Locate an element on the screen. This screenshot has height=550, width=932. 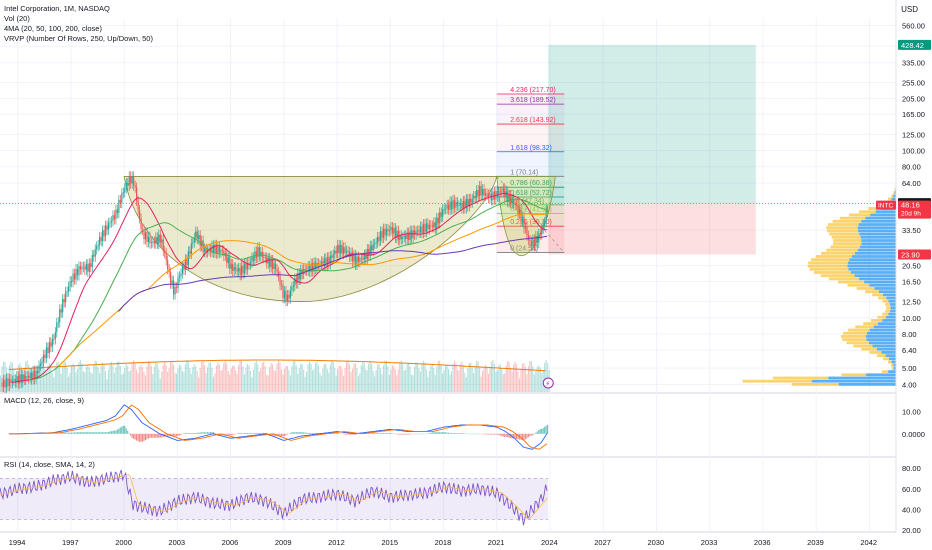
rsi-pane-label: RSI (14, close, SMA, 14, 2) is located at coordinates (49, 464).